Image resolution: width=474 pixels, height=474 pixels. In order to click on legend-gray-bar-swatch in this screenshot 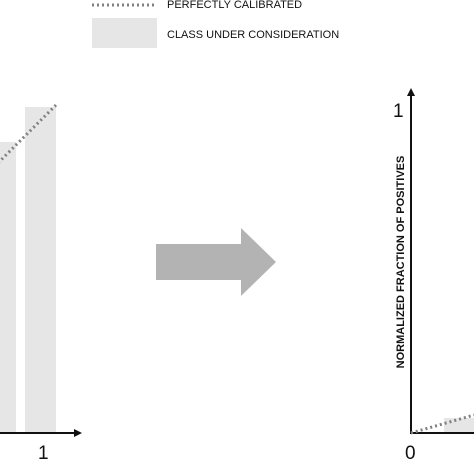, I will do `click(124, 33)`.